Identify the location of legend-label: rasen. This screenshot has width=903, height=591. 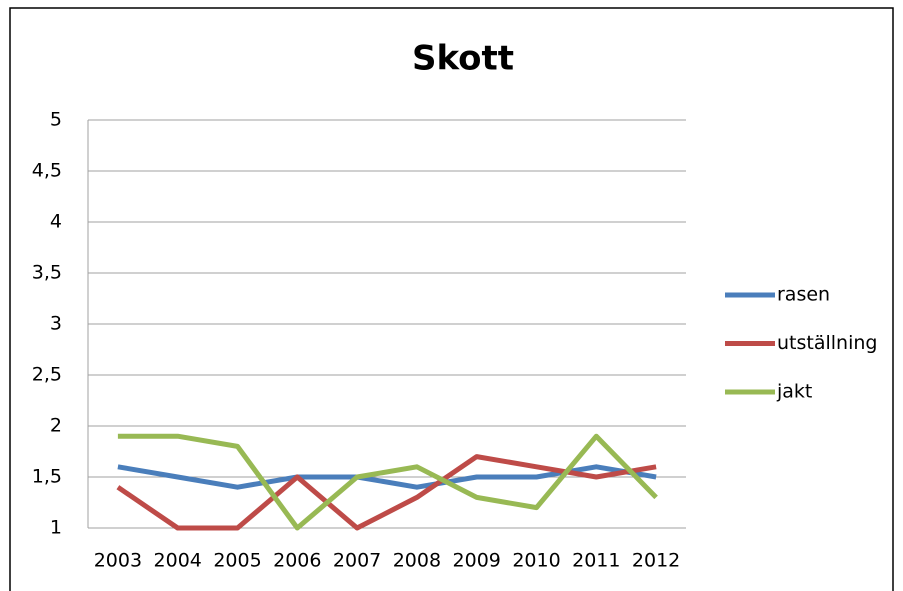
(803, 295).